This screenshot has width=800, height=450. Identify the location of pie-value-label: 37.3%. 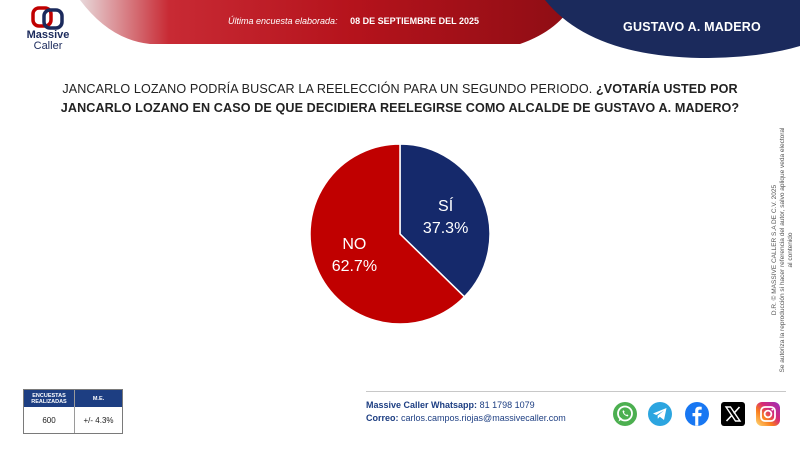
(445, 228).